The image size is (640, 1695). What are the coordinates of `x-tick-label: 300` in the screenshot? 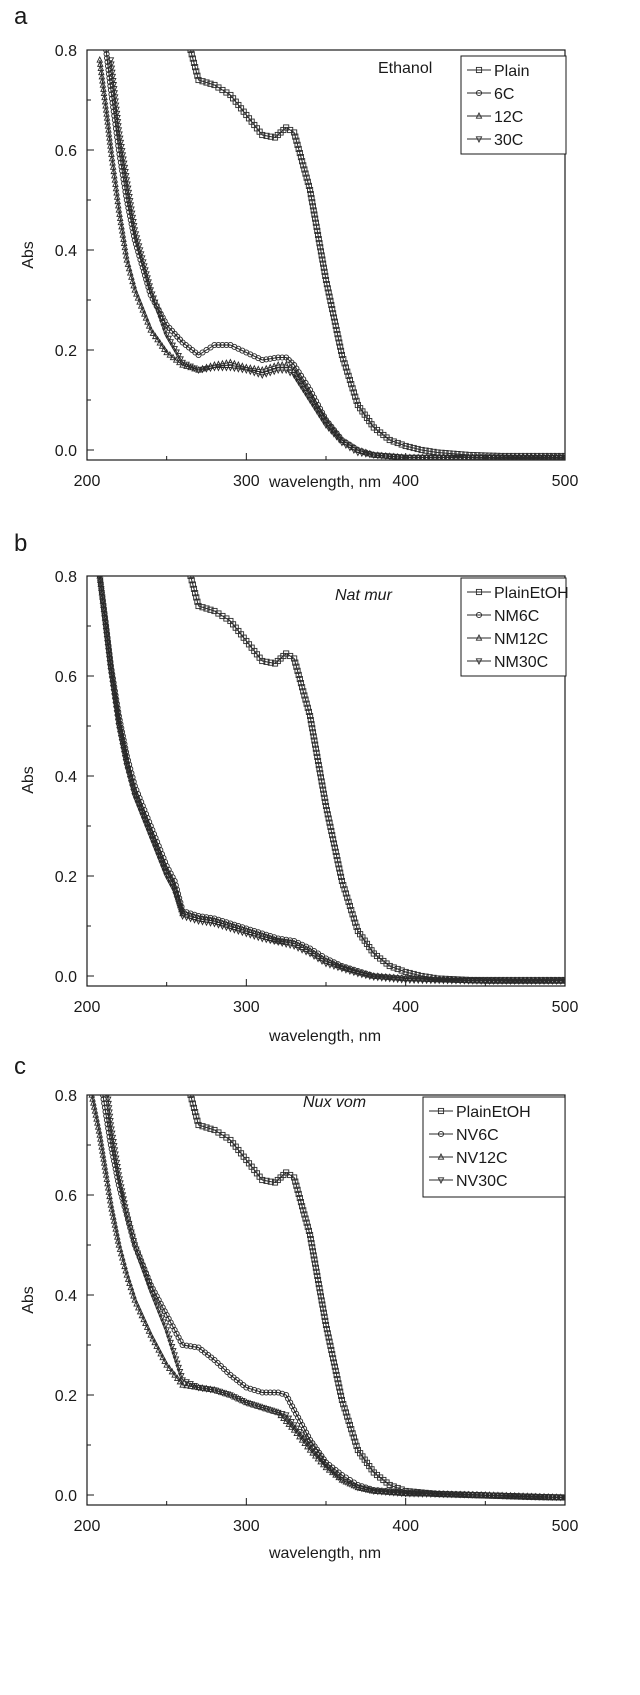 It's located at (246, 1007).